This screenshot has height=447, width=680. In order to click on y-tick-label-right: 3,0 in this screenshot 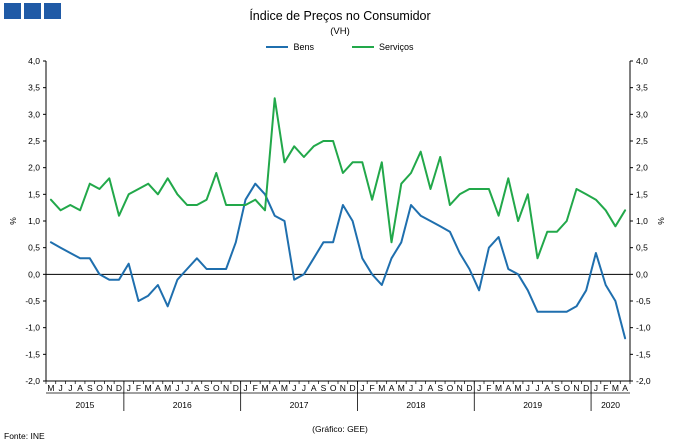, I will do `click(642, 114)`.